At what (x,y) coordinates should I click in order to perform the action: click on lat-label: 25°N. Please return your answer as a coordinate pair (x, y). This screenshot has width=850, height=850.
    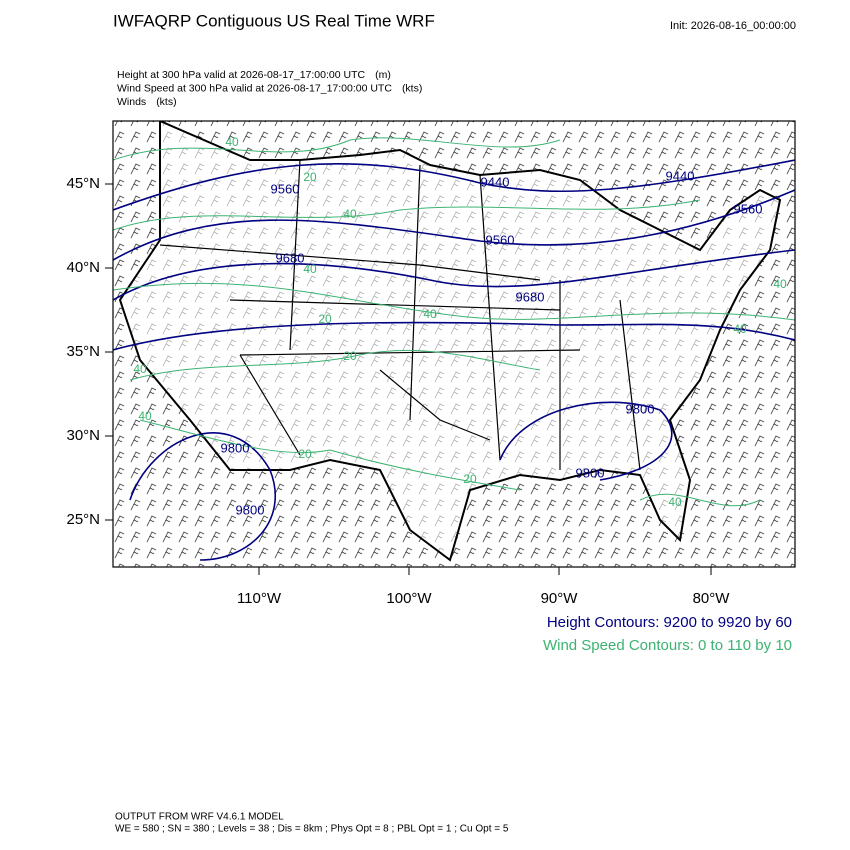
    Looking at the image, I should click on (83, 519).